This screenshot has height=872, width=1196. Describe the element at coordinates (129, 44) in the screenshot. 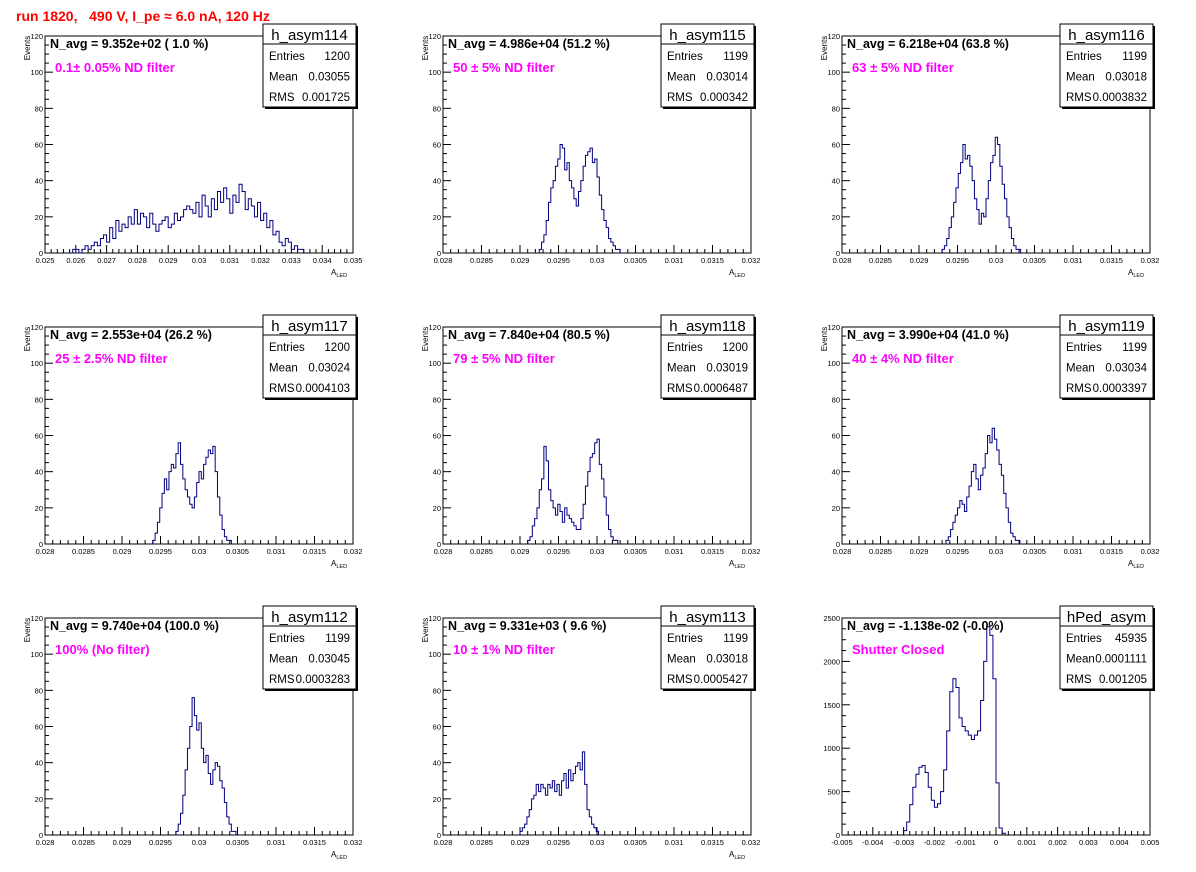

I see `n-avg-summary: N_avg = 9.352e+02 ( 1.0 %)` at that location.